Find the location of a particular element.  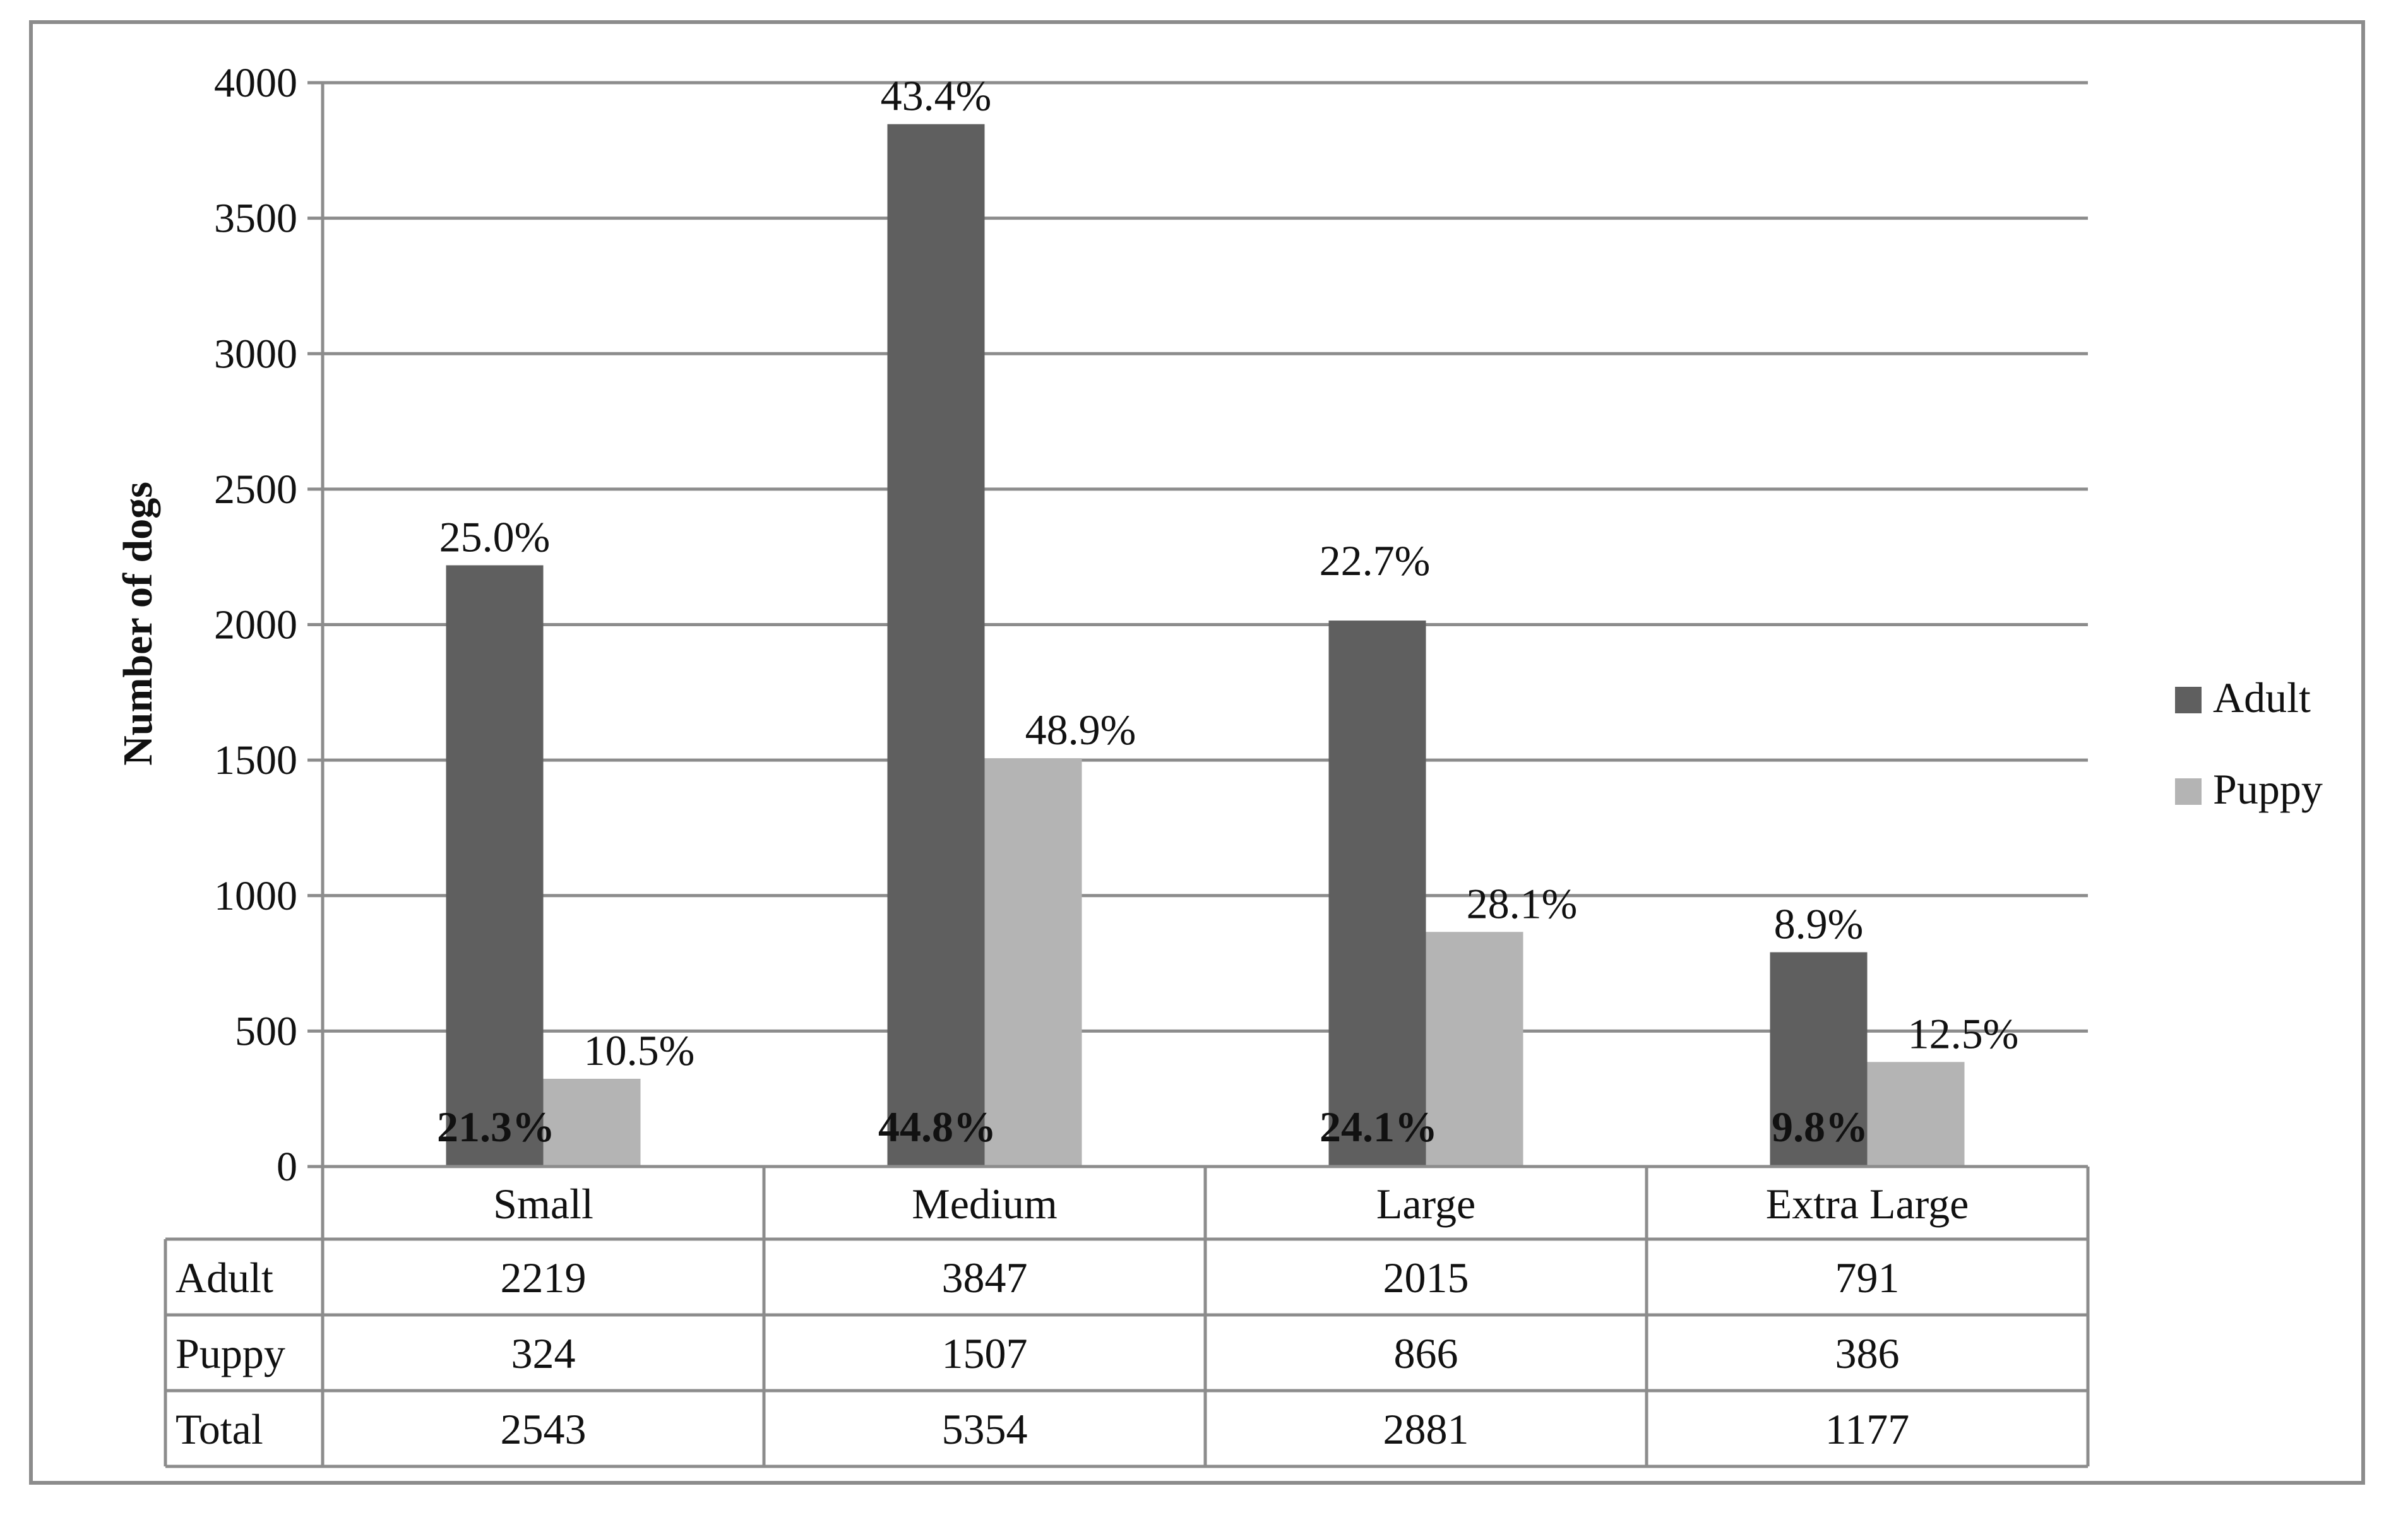

y-tick-label: 3000 is located at coordinates (255, 354).